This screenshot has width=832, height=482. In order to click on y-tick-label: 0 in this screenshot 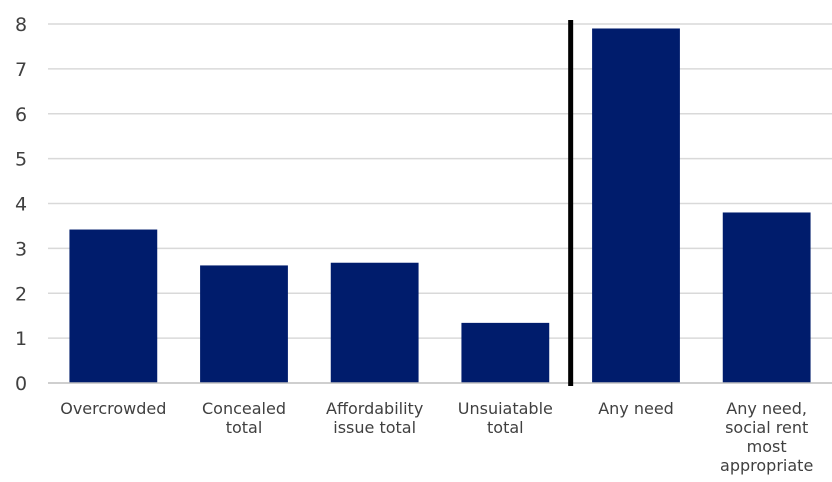, I will do `click(21, 384)`.